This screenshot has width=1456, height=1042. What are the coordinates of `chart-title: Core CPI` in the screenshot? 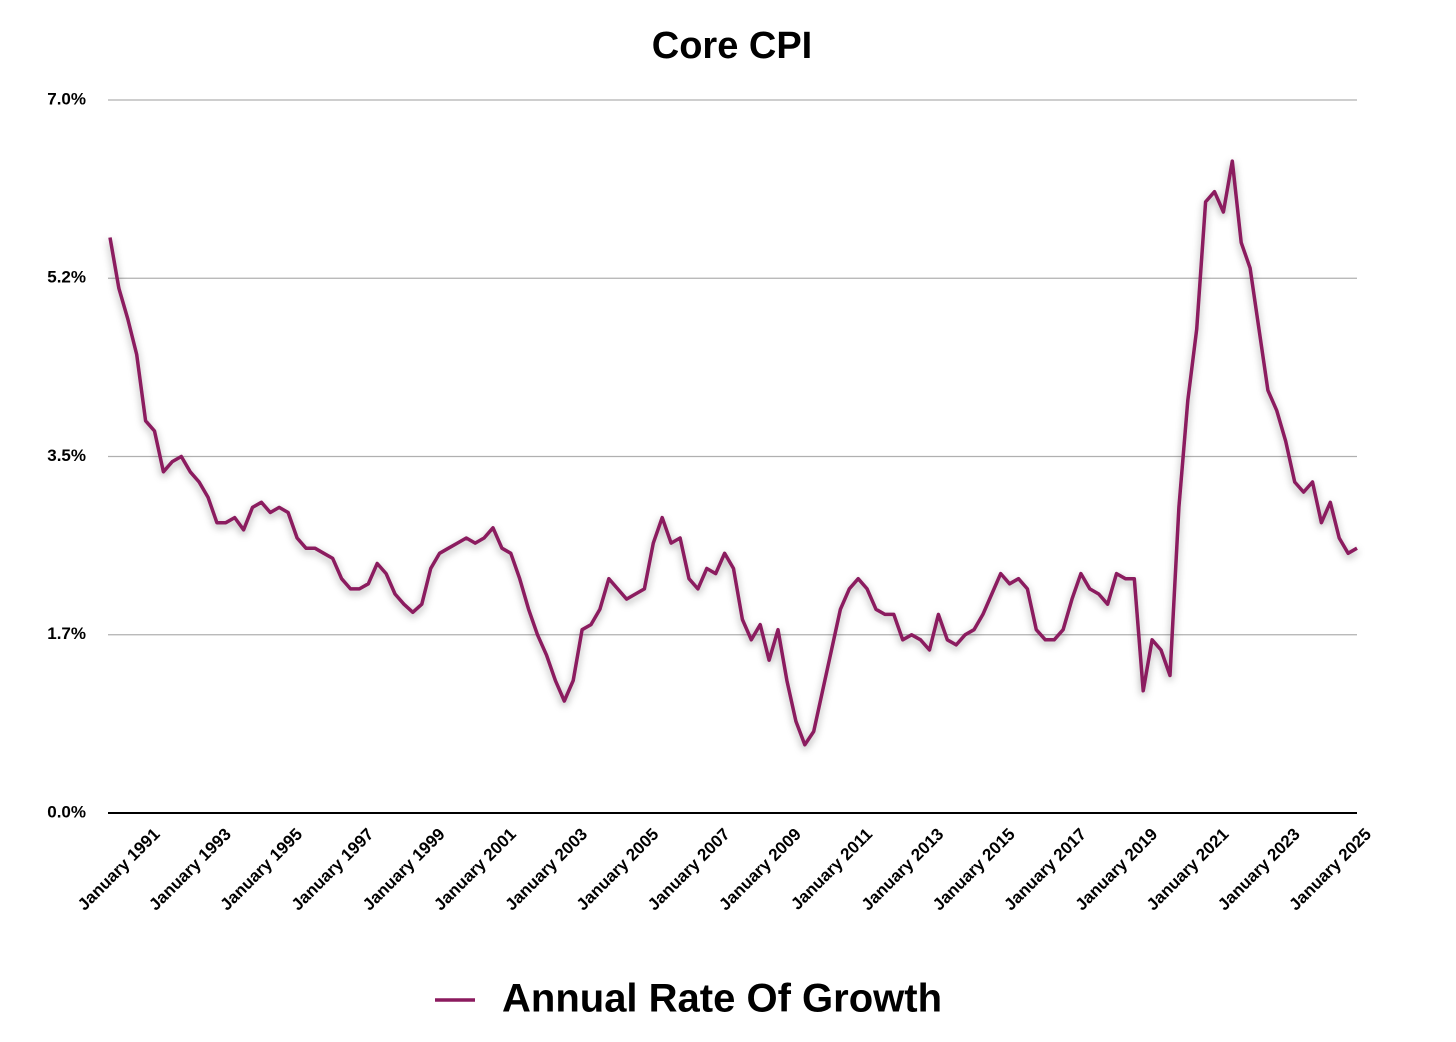 It's located at (732, 46).